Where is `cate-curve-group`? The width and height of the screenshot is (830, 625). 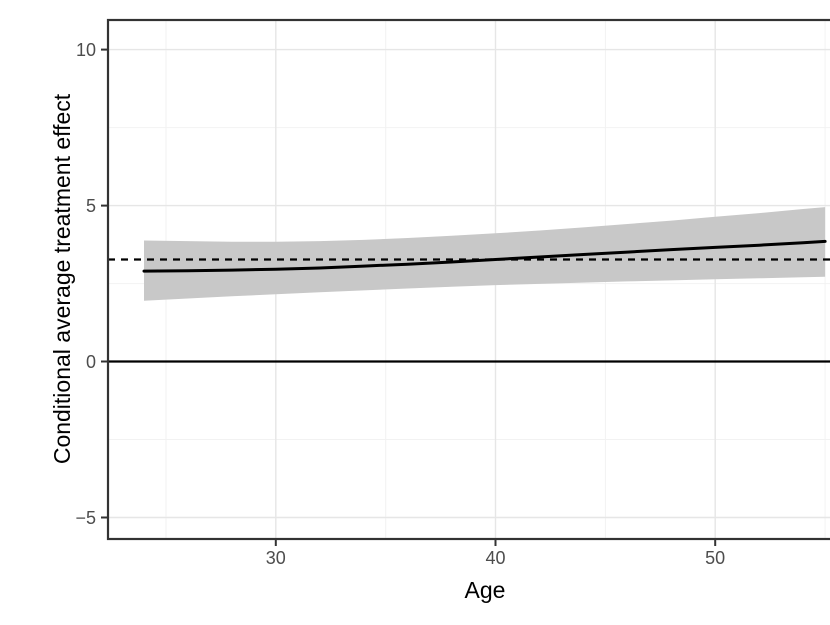
cate-curve-group is located at coordinates (484, 256).